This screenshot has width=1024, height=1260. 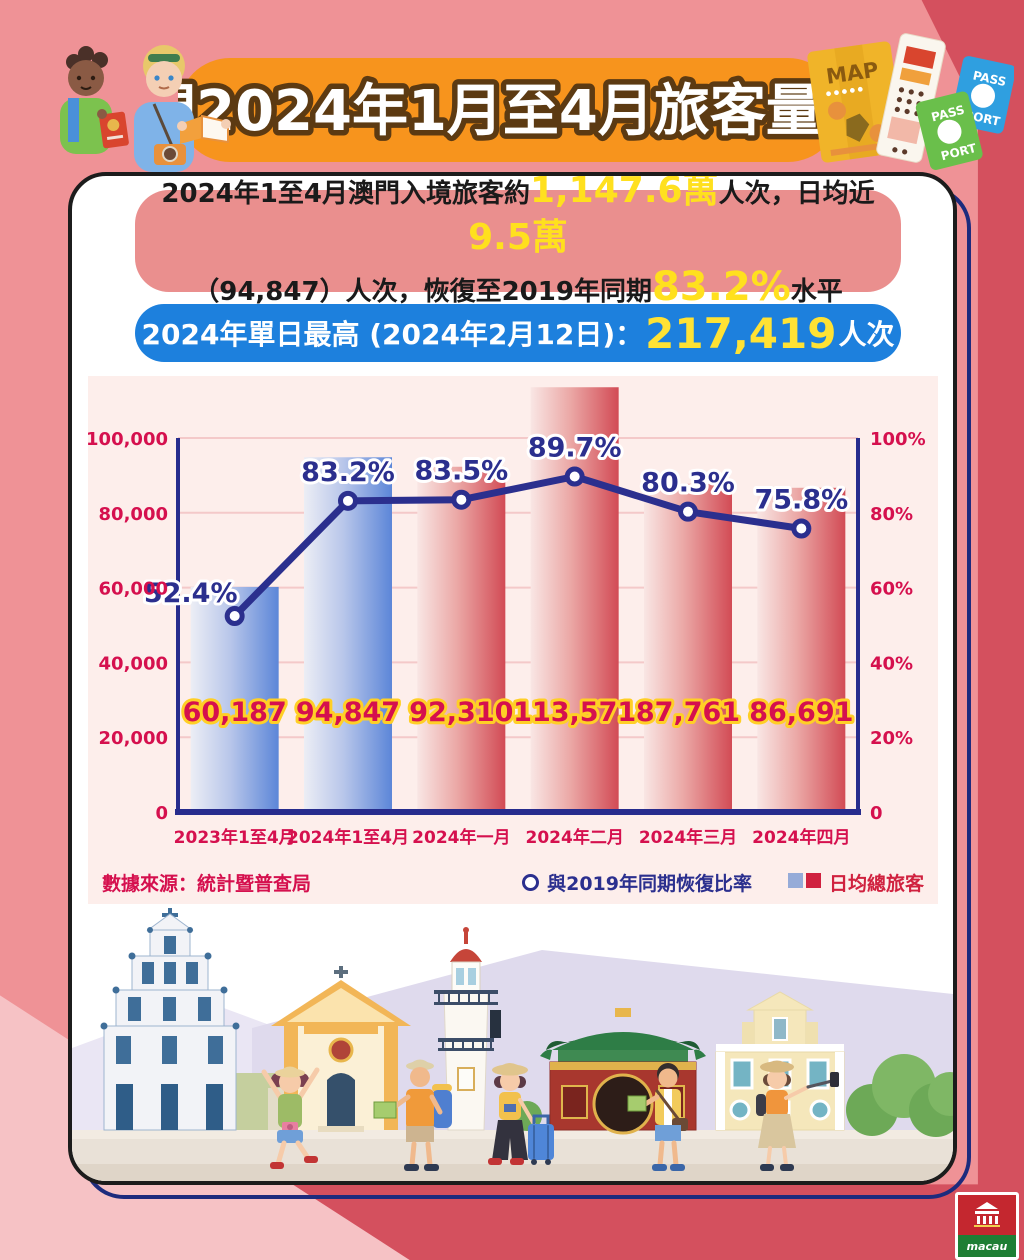 I want to click on bar-value-label: 86,691, so click(x=801, y=712).